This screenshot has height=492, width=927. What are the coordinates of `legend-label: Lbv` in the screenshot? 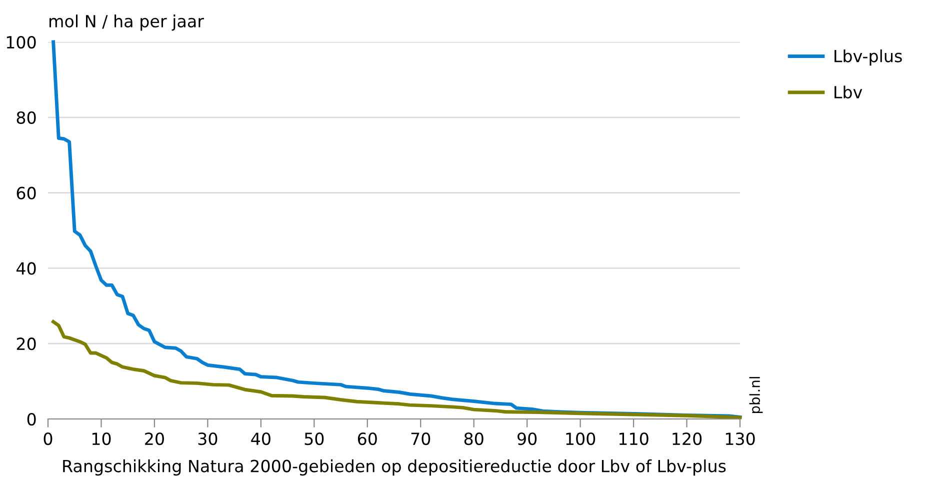 It's located at (848, 92).